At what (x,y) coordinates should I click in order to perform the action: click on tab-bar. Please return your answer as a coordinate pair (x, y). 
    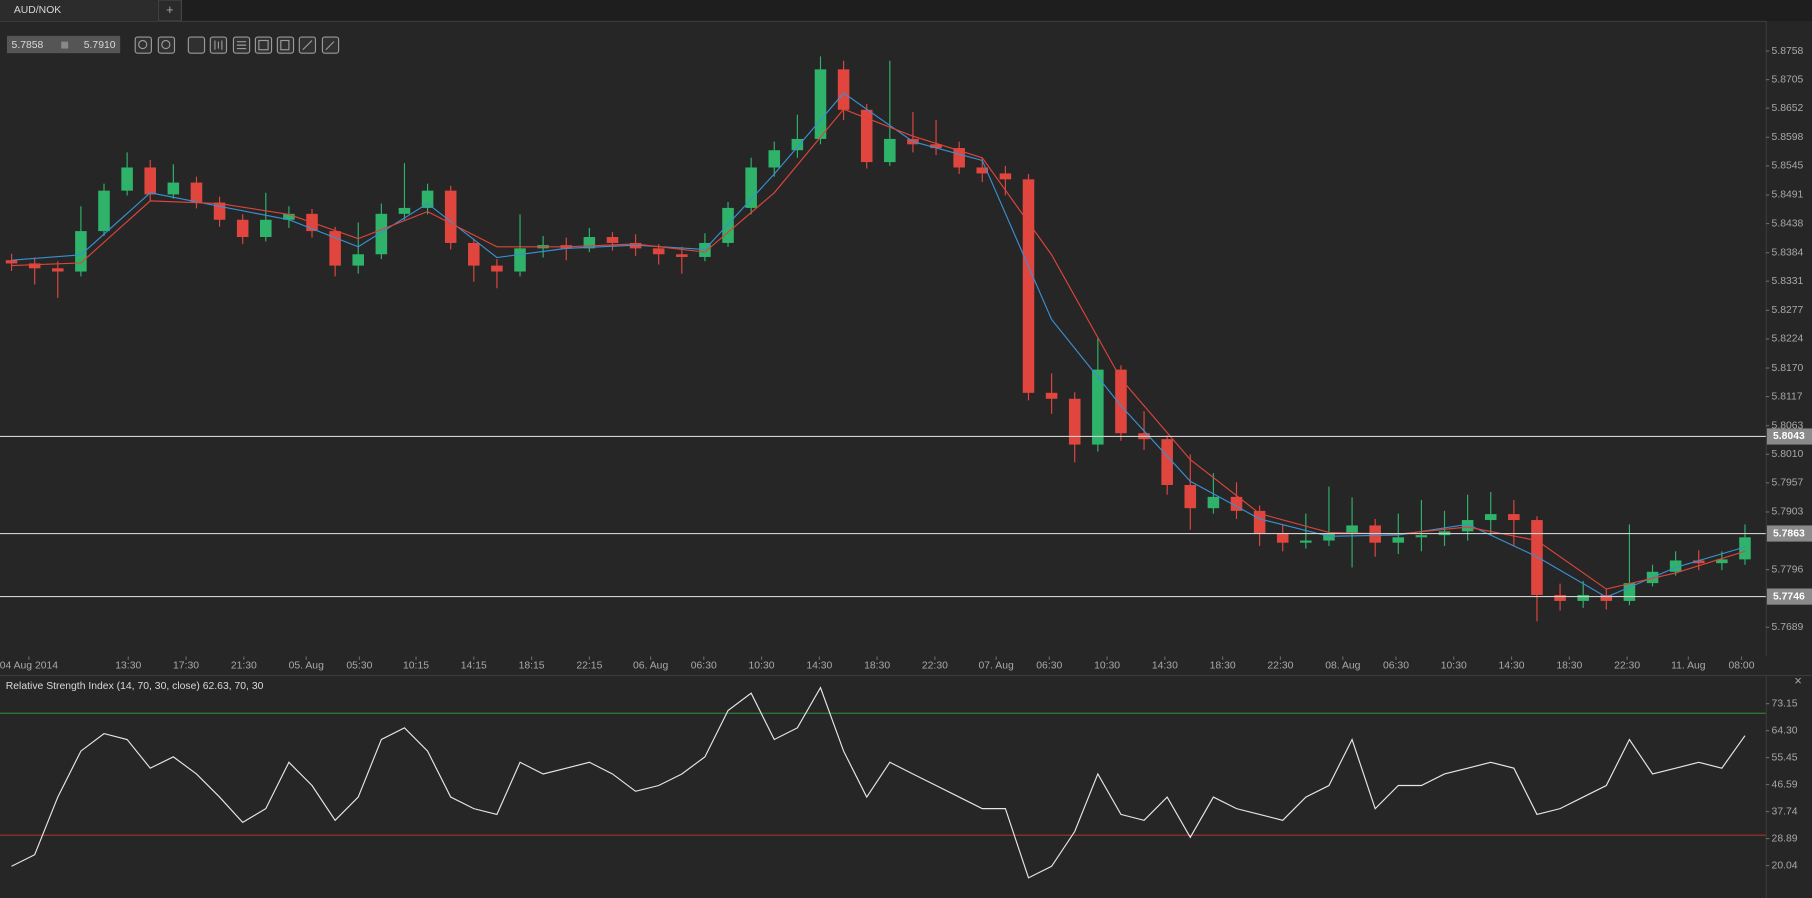
    Looking at the image, I should click on (906, 10).